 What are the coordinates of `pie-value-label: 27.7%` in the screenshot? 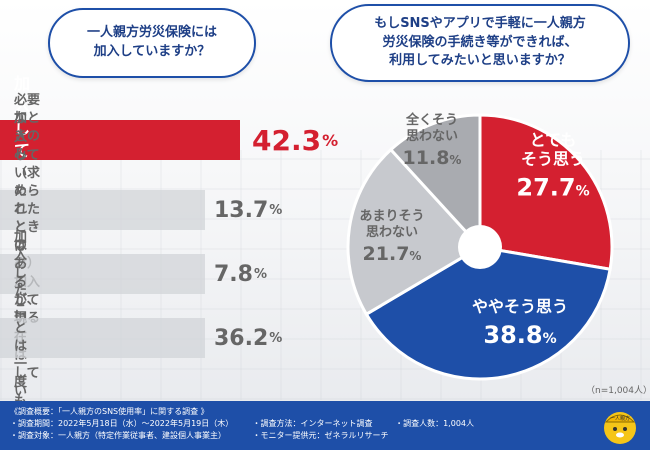 It's located at (552, 188).